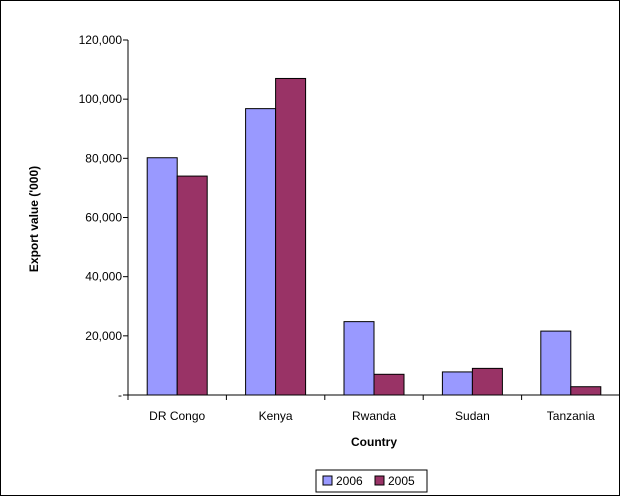  Describe the element at coordinates (192, 285) in the screenshot. I see `bar-2005-dr-congo` at that location.